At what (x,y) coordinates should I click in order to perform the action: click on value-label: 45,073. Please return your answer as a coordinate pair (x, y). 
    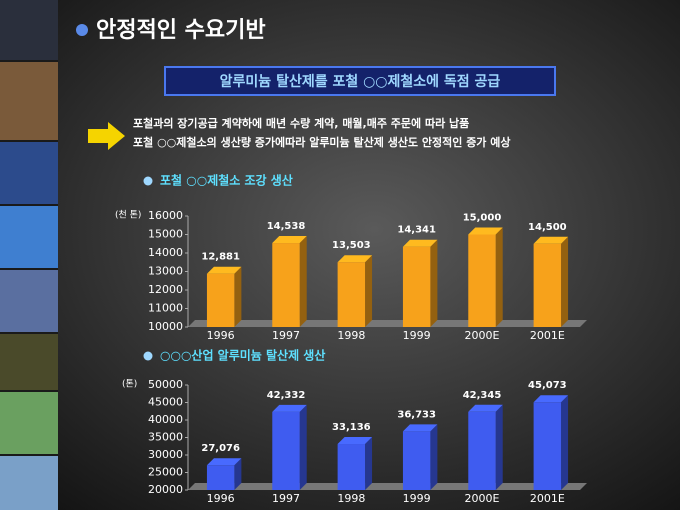
    Looking at the image, I should click on (547, 385).